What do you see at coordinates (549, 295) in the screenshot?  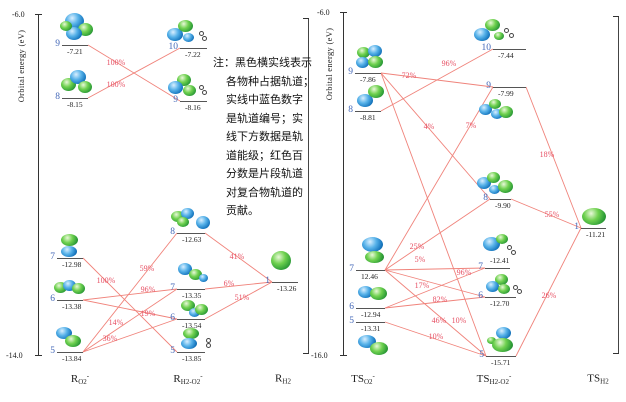 I see `contribution-percent-label: 26%` at bounding box center [549, 295].